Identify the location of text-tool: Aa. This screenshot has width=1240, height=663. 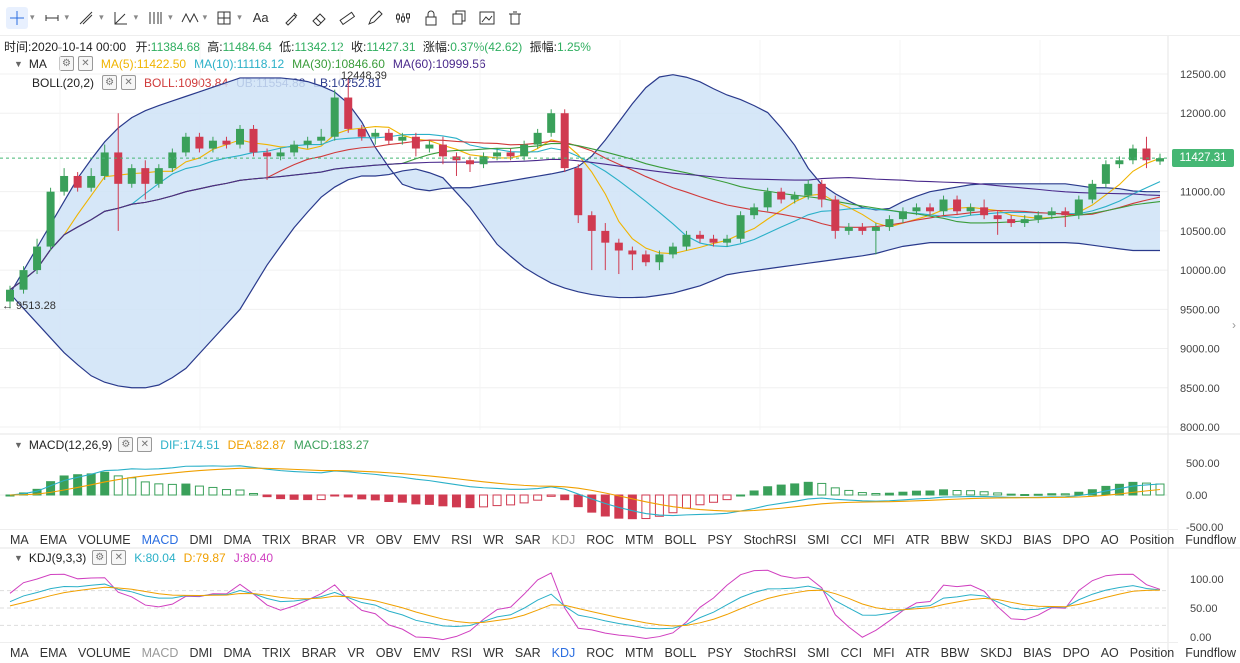
(261, 18).